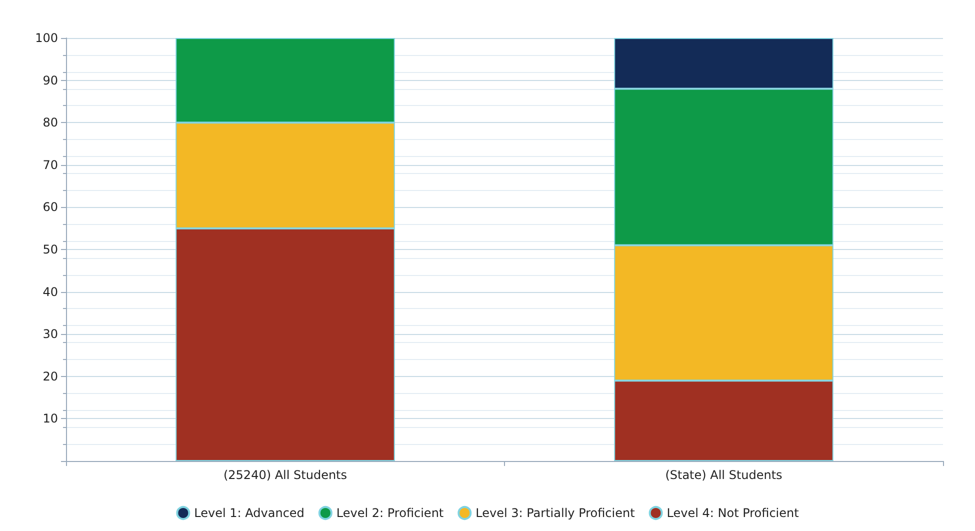 The width and height of the screenshot is (975, 531). What do you see at coordinates (249, 513) in the screenshot?
I see `legend-label: Level 1: Advanced` at bounding box center [249, 513].